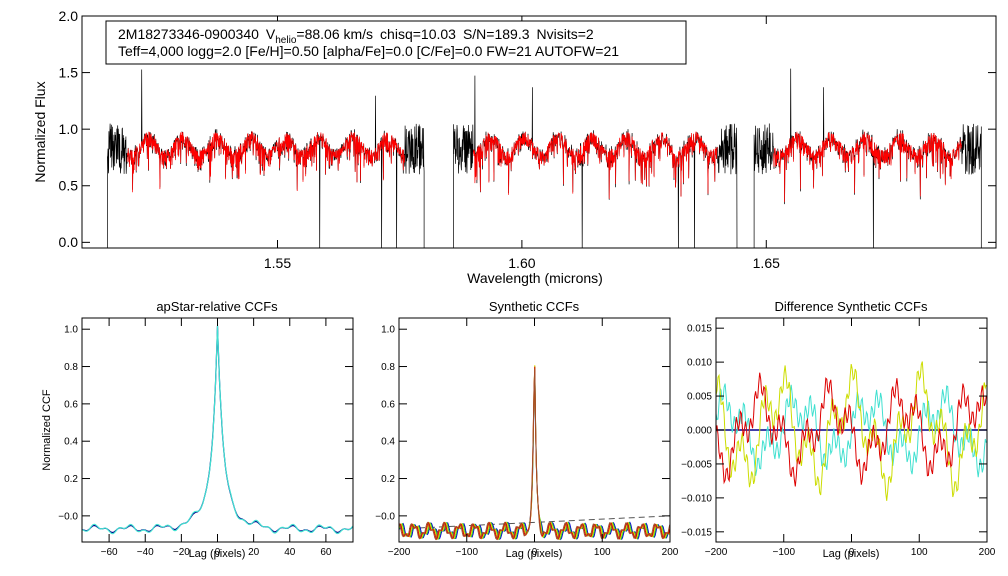  I want to click on y-tick-label: 0.000, so click(699, 431).